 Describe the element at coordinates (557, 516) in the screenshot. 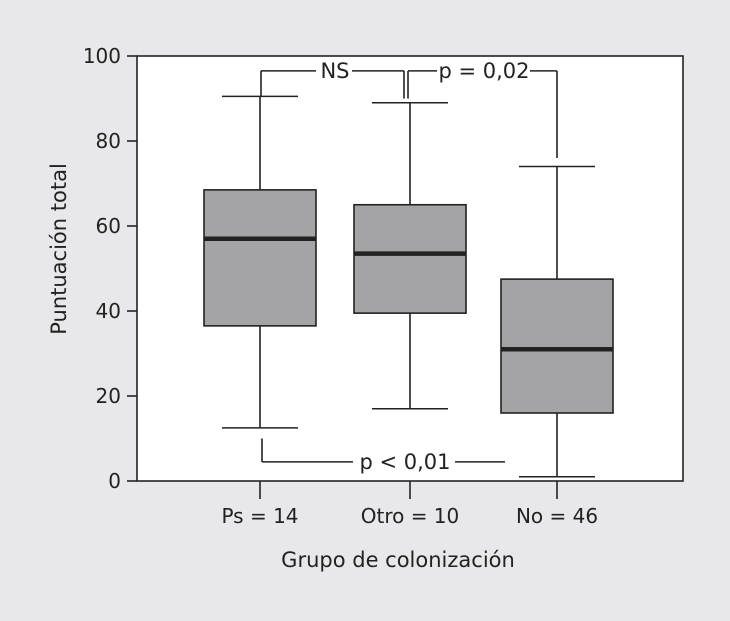

I see `x-tick-label: No = 46` at that location.